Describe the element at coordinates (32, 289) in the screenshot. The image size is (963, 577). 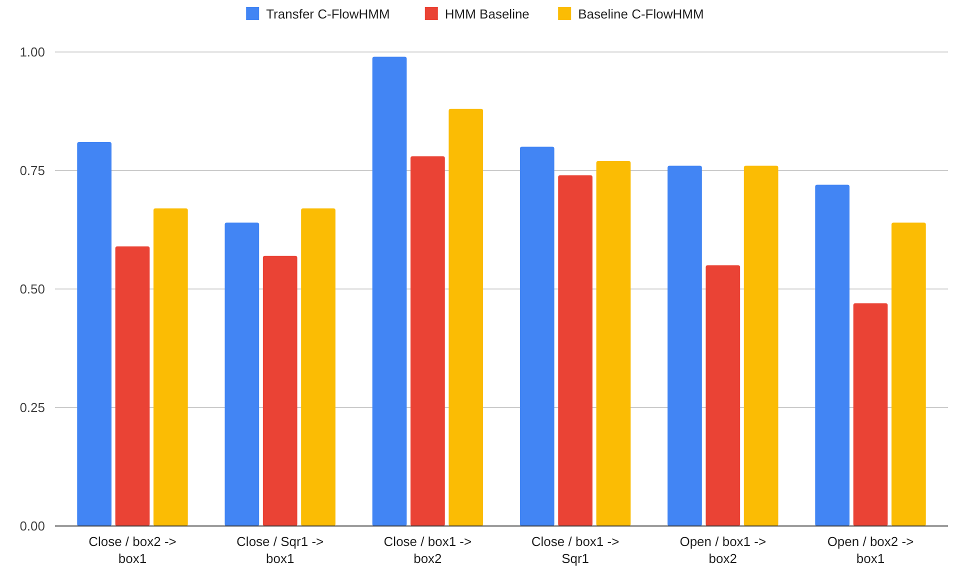
I see `y-tick-label: 0.50` at that location.